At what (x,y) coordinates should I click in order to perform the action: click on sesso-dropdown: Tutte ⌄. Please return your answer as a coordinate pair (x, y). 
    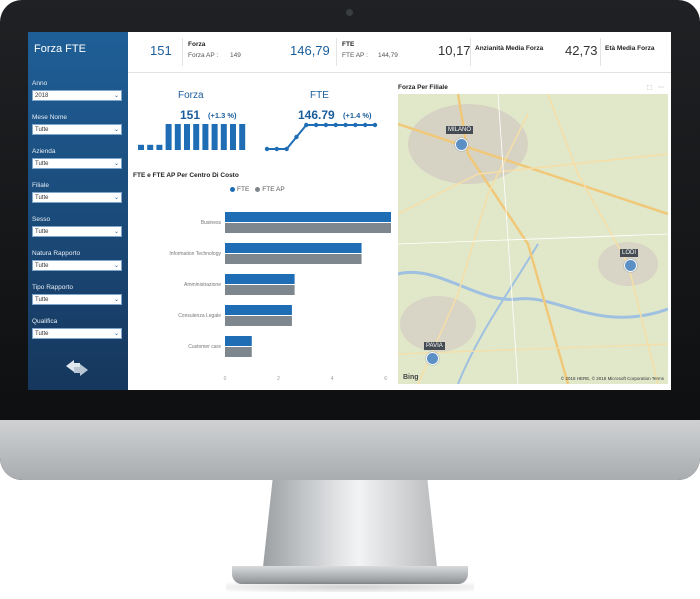
    Looking at the image, I should click on (77, 231).